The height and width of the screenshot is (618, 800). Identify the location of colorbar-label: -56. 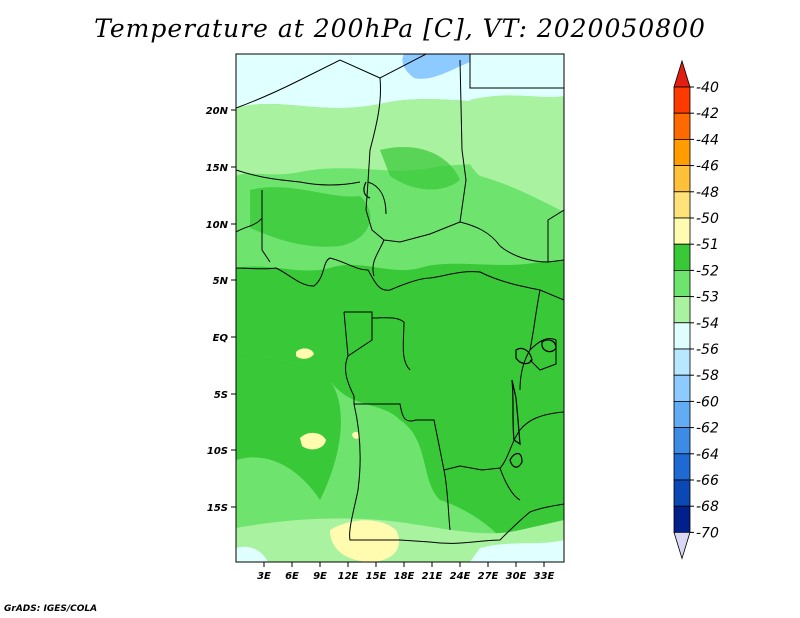
(707, 350).